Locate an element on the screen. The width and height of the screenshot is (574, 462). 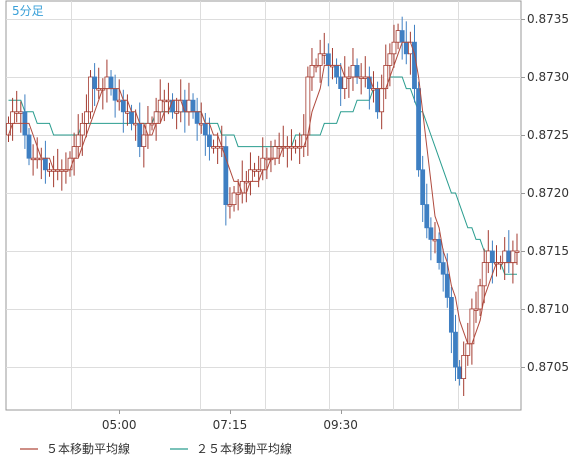
y-tick-label: 0.8710 is located at coordinates (548, 309).